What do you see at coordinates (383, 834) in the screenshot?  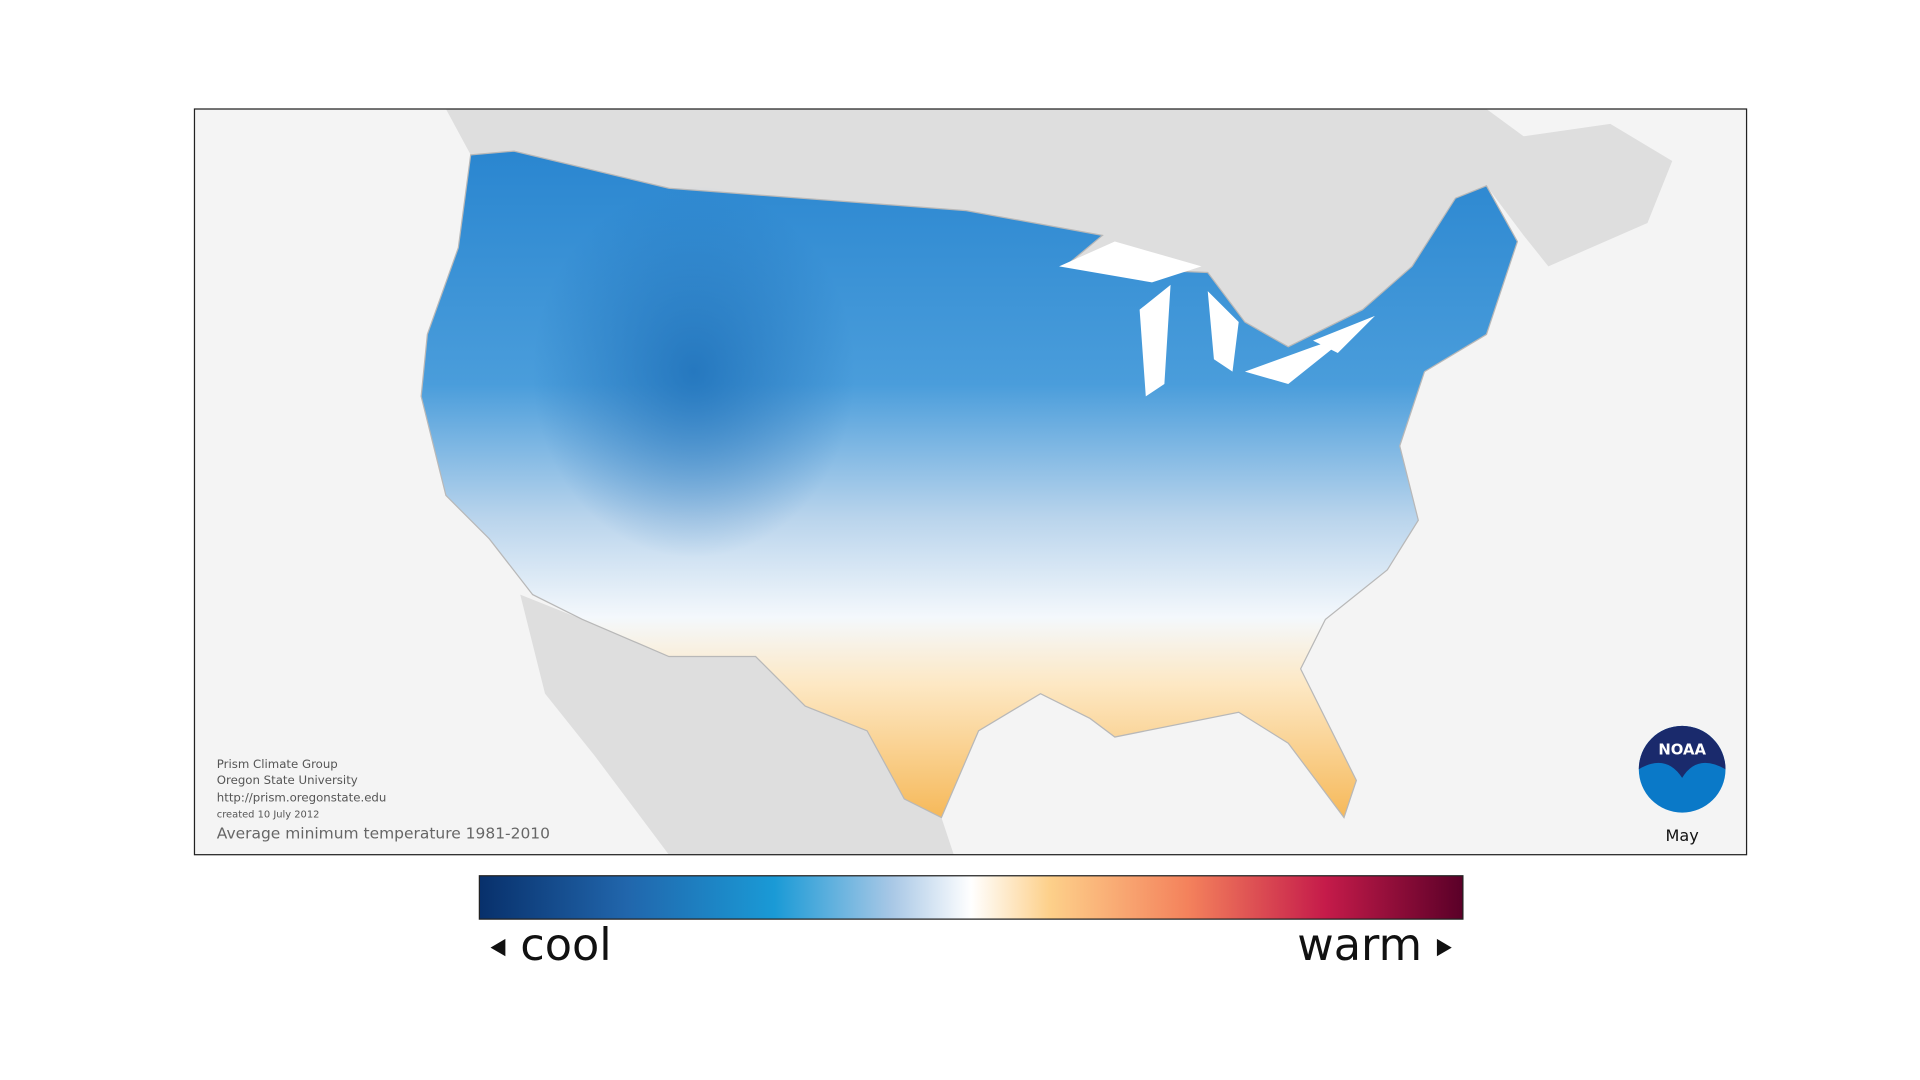 I see `caption: Average minimum temperature 1981-2010` at bounding box center [383, 834].